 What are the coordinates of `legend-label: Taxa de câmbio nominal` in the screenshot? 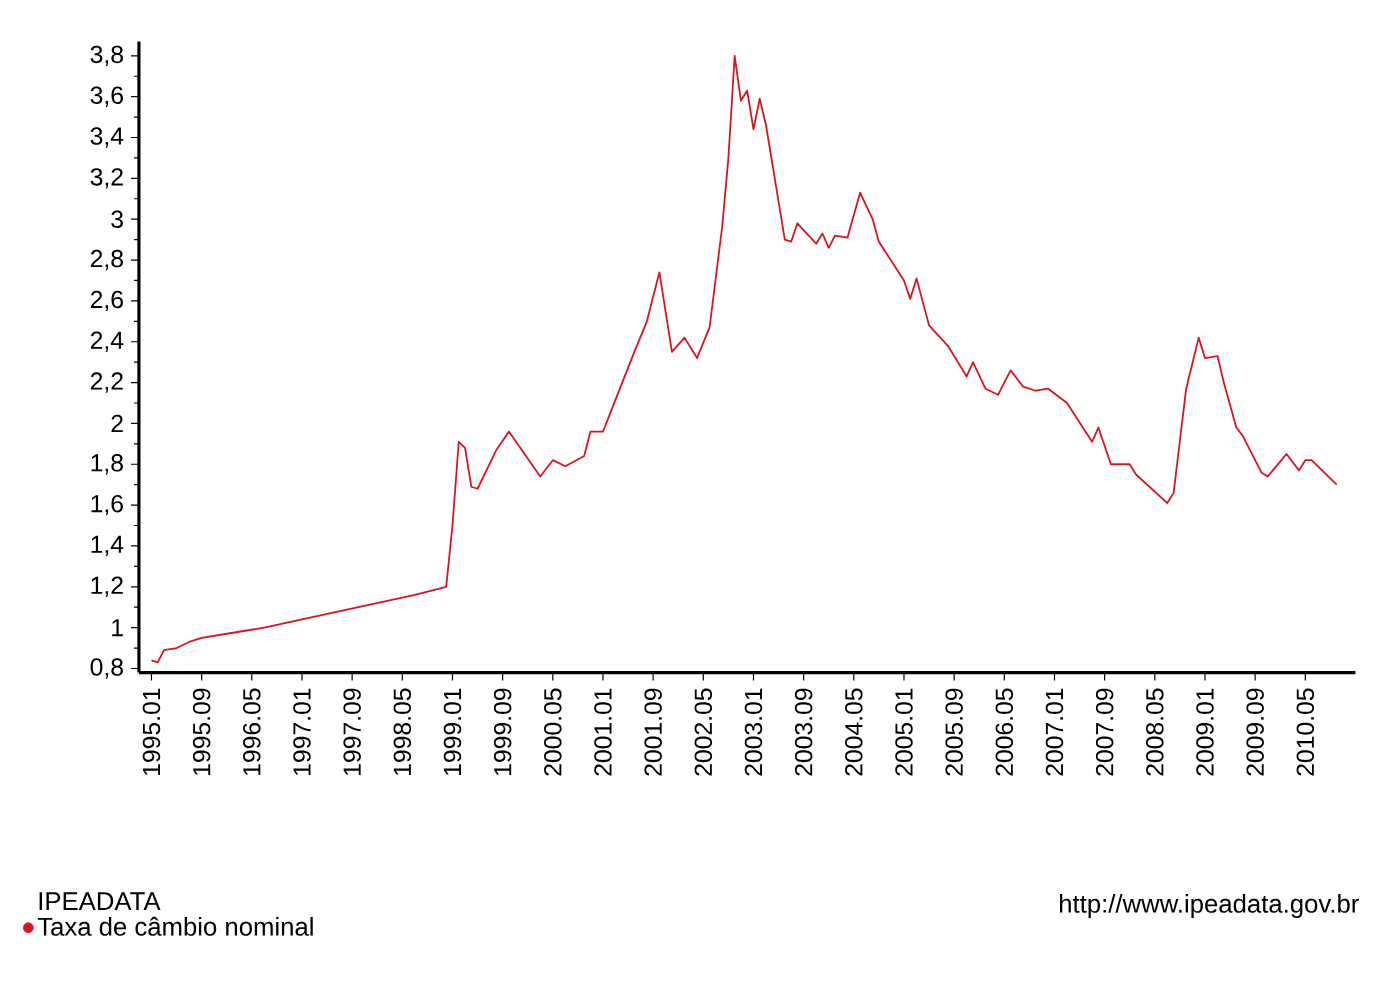 It's located at (175, 926).